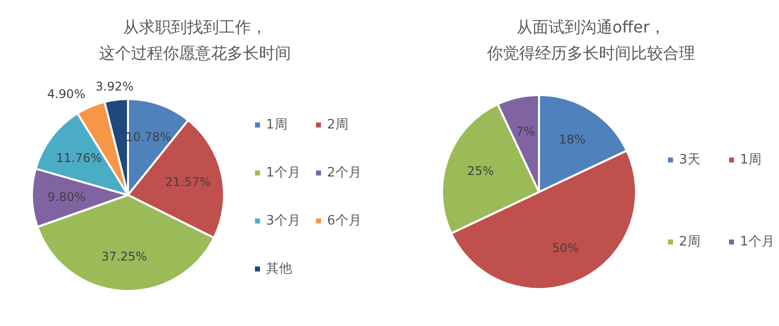 The width and height of the screenshot is (779, 326). What do you see at coordinates (344, 173) in the screenshot?
I see `legend-label: 2个月` at bounding box center [344, 173].